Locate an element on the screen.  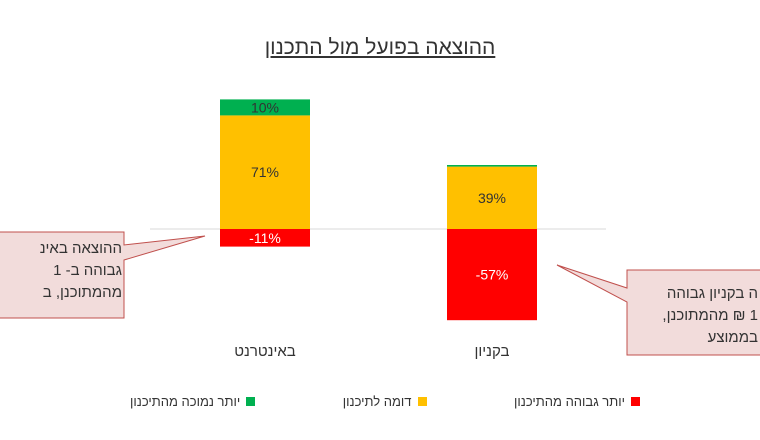
bar-internet-below-plan is located at coordinates (265, 107).